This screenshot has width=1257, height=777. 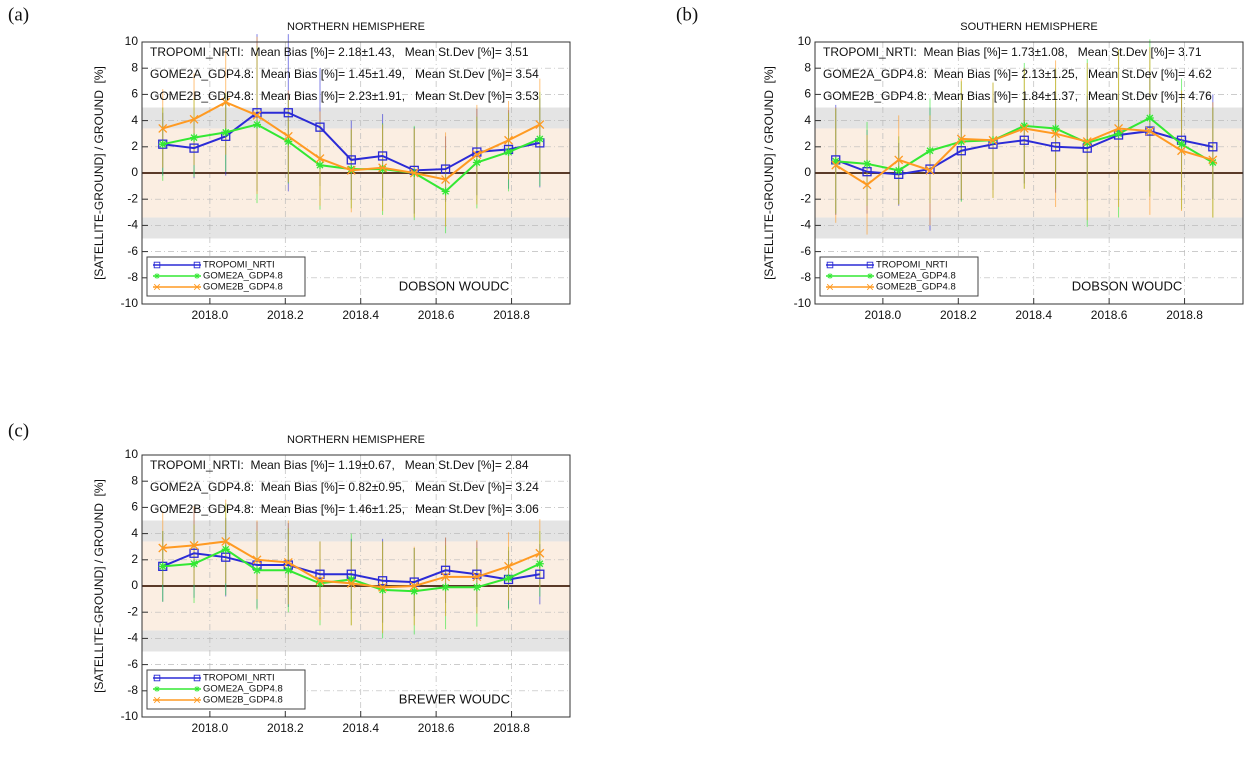 What do you see at coordinates (1029, 228) in the screenshot?
I see `shaded-range` at bounding box center [1029, 228].